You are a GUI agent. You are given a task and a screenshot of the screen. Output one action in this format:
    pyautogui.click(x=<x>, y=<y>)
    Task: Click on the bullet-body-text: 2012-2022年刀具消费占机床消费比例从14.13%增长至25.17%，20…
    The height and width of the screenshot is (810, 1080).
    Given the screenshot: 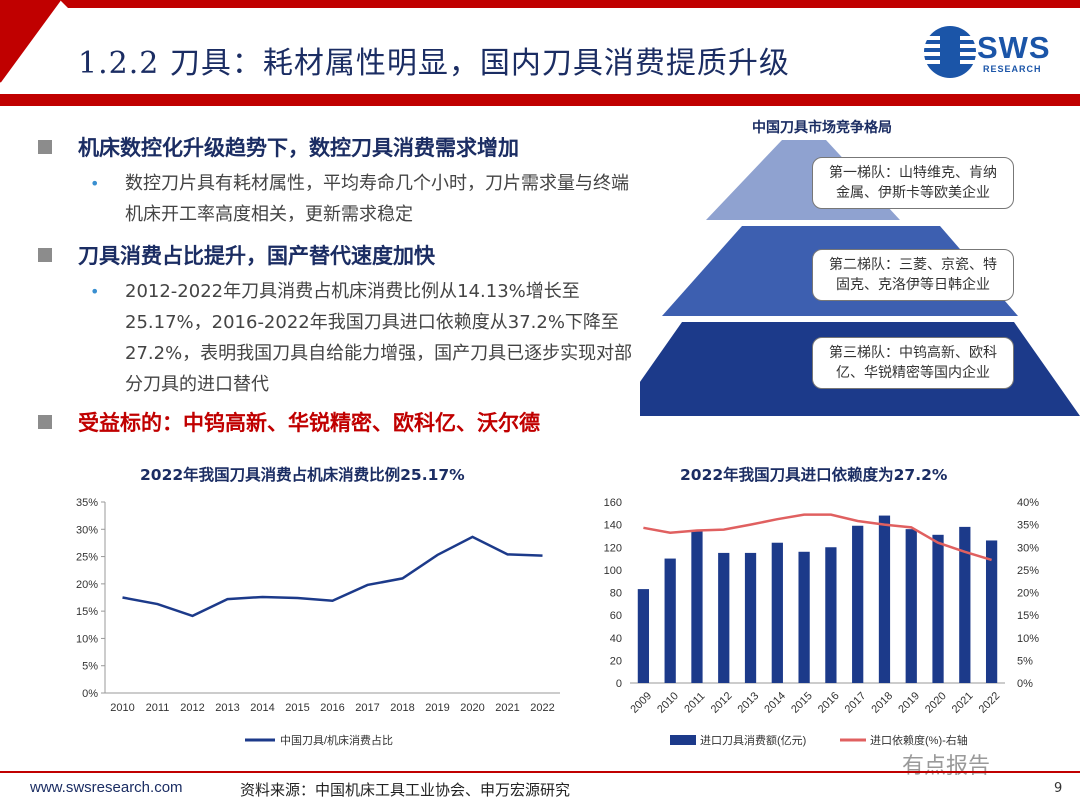 What is the action you would take?
    pyautogui.click(x=379, y=338)
    